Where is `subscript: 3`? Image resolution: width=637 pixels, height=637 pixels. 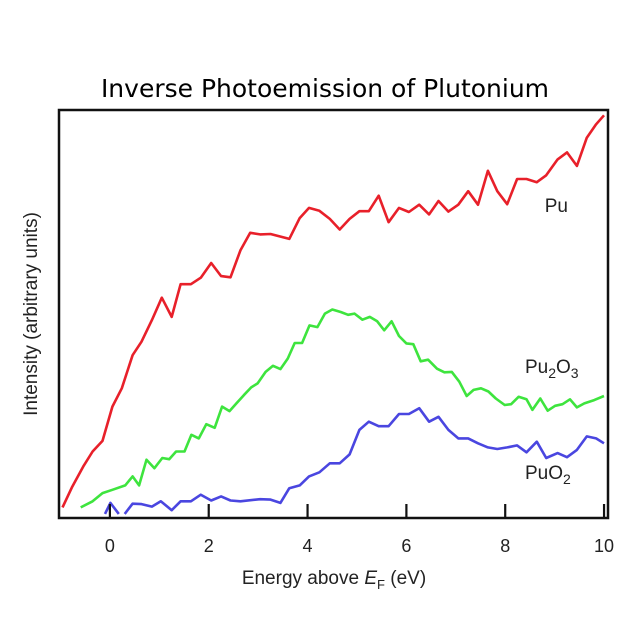
subscript: 3 is located at coordinates (575, 373).